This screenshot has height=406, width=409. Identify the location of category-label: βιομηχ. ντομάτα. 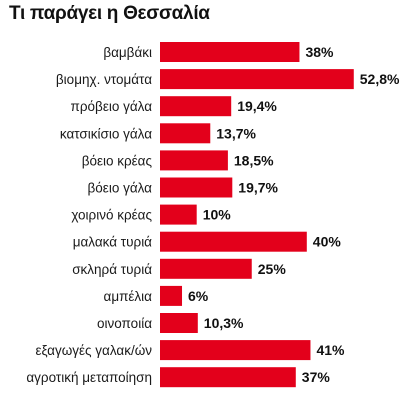
(104, 79).